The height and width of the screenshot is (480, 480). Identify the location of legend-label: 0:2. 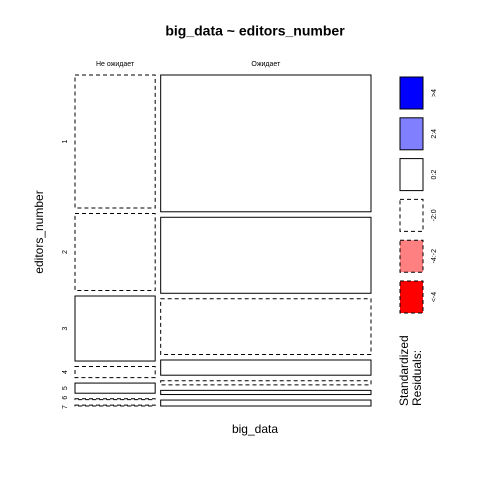
(434, 175).